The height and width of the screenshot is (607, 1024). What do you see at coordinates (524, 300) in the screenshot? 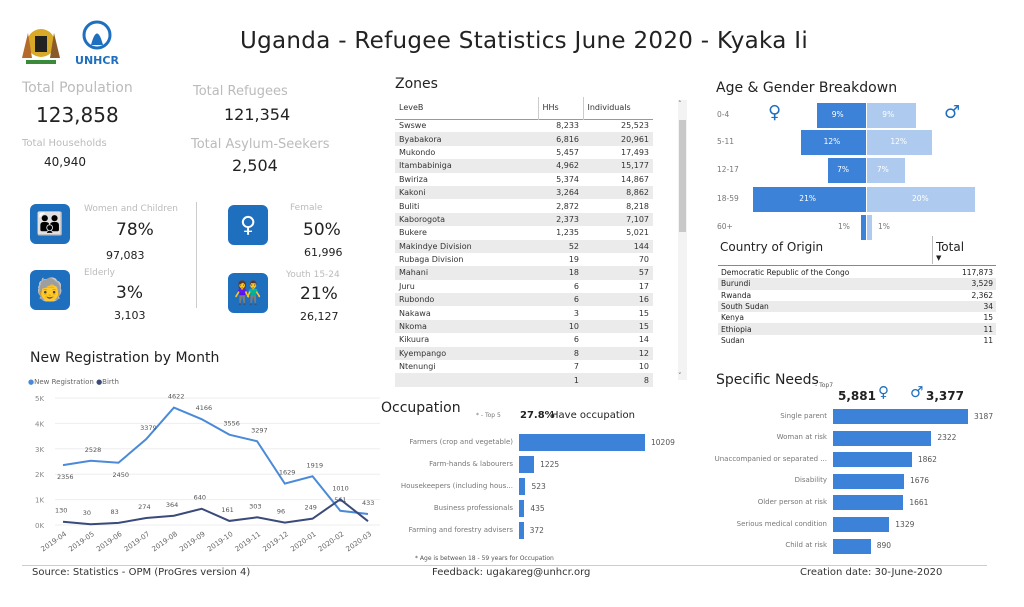
I see `table-row: Rubondo 6 16` at bounding box center [524, 300].